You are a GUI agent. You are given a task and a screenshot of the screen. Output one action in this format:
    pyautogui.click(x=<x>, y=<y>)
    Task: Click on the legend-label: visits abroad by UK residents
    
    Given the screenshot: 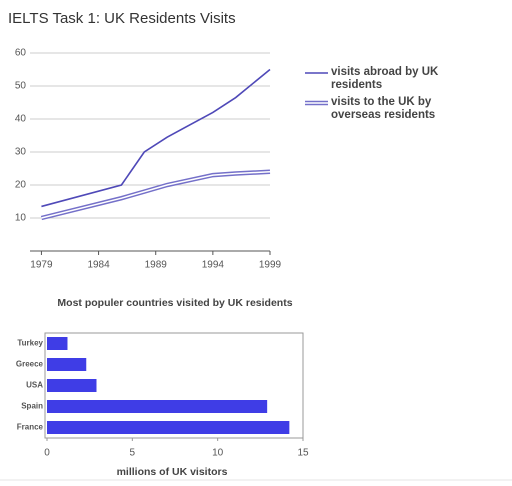 What is the action you would take?
    pyautogui.click(x=385, y=78)
    